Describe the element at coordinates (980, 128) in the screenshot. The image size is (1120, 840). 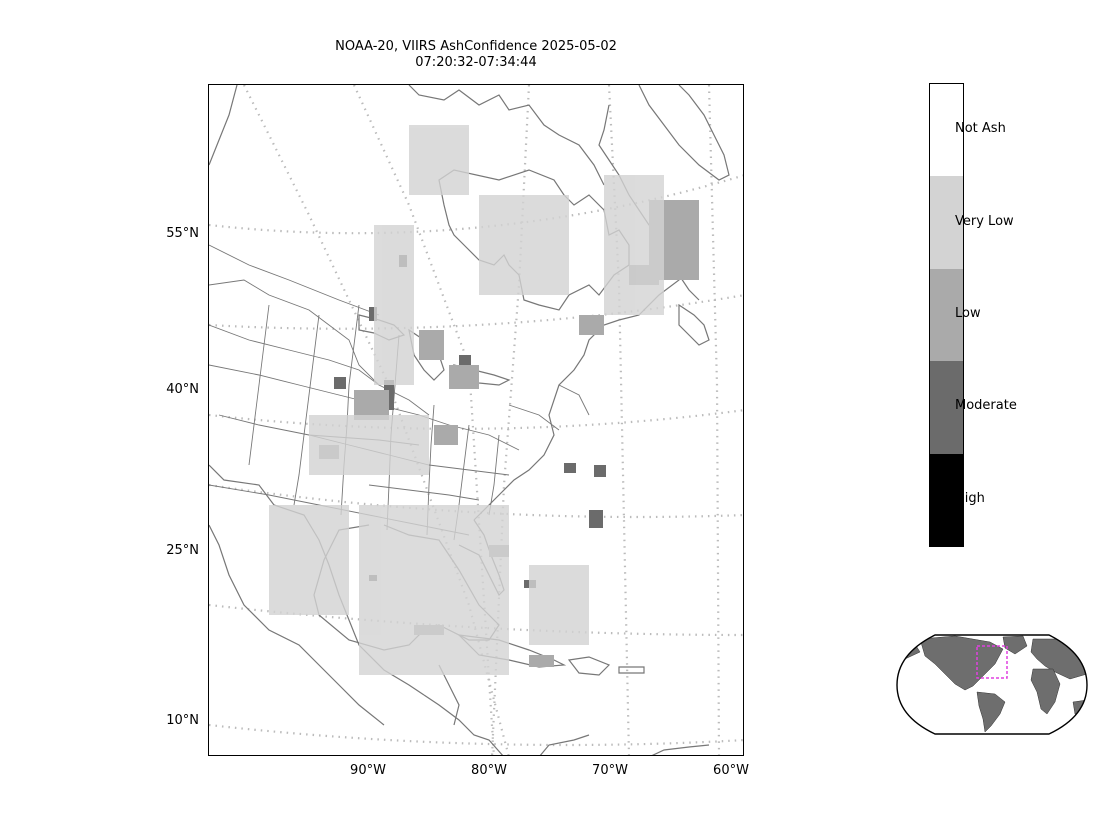
I see `colorbar-label-not-ash: Not Ash` at that location.